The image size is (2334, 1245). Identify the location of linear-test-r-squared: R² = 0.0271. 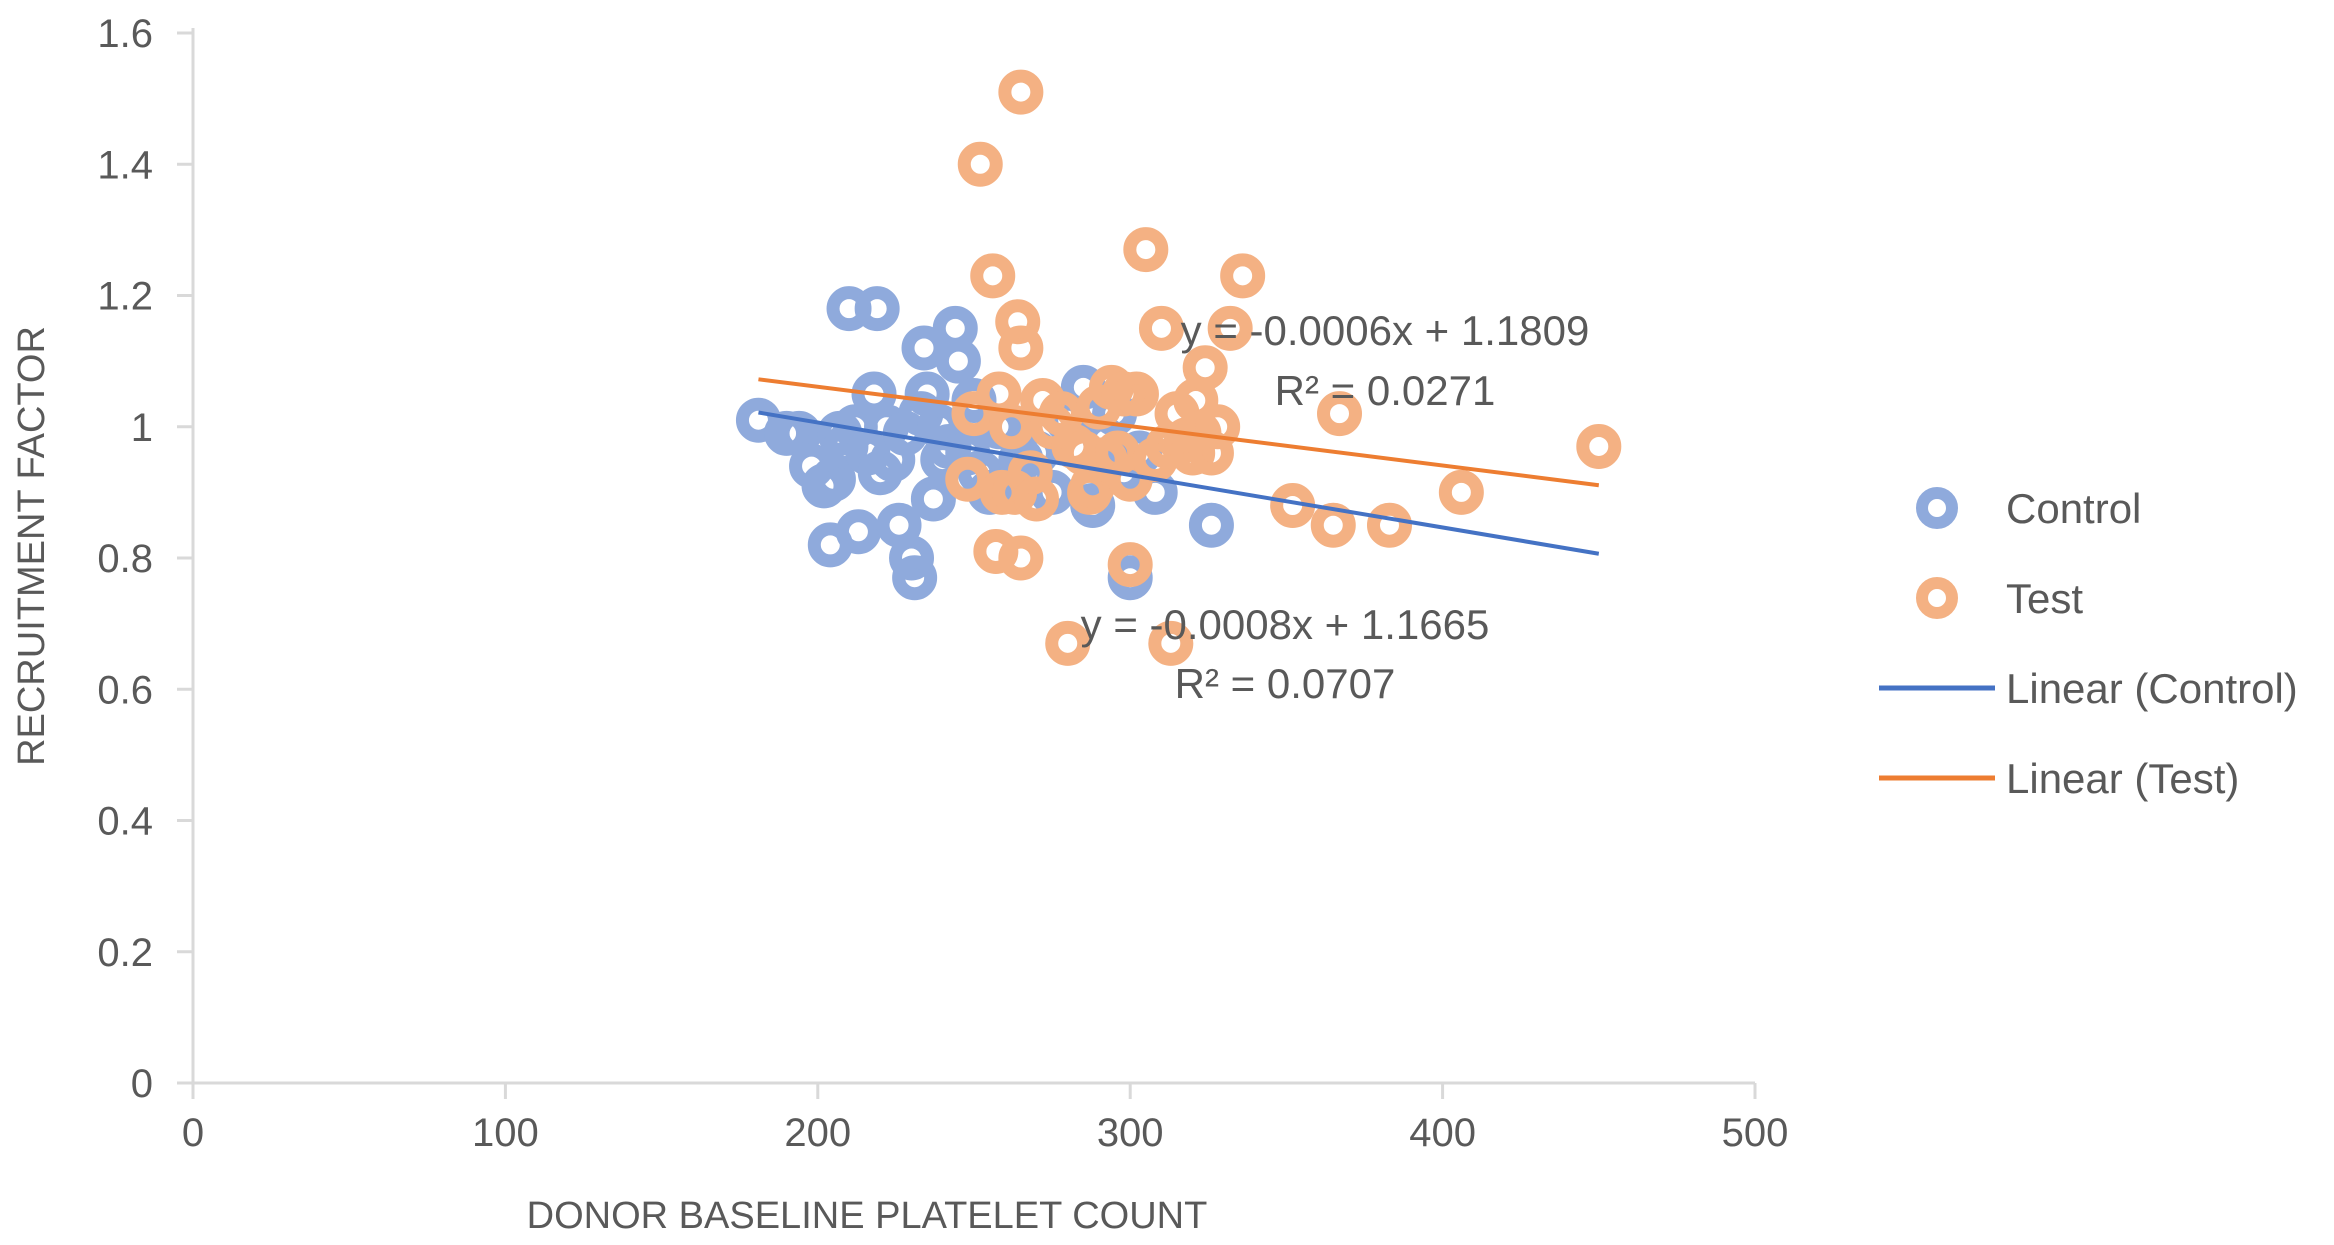
(1385, 390).